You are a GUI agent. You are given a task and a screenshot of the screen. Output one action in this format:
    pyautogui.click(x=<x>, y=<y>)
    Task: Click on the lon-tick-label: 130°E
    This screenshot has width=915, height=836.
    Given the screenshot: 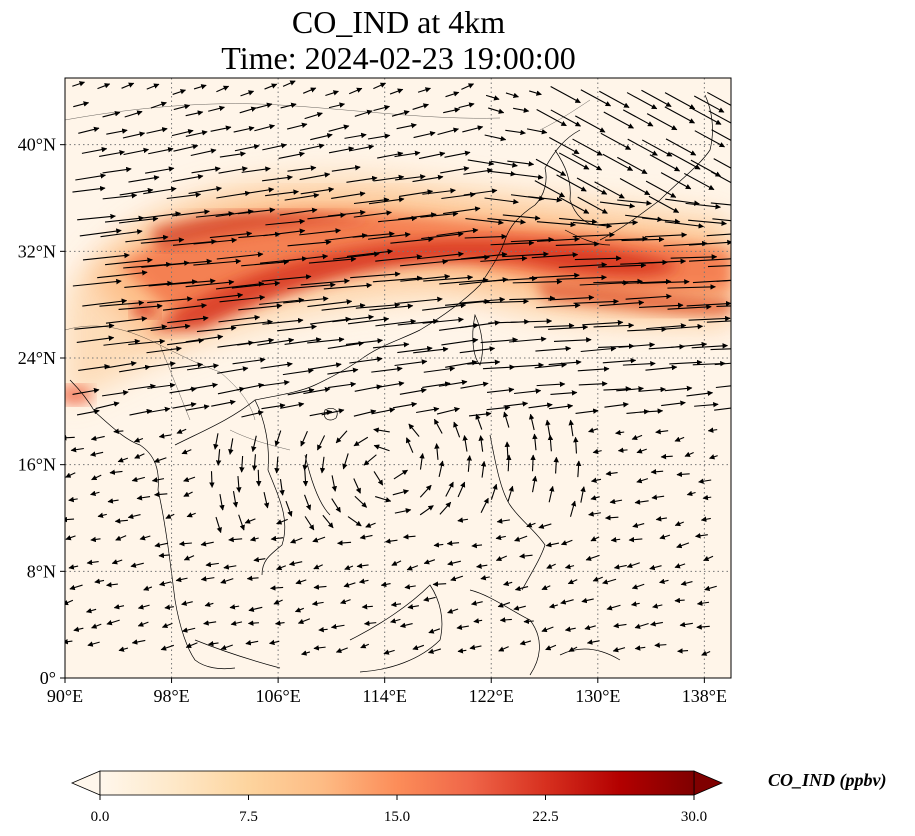 What is the action you would take?
    pyautogui.click(x=597, y=696)
    